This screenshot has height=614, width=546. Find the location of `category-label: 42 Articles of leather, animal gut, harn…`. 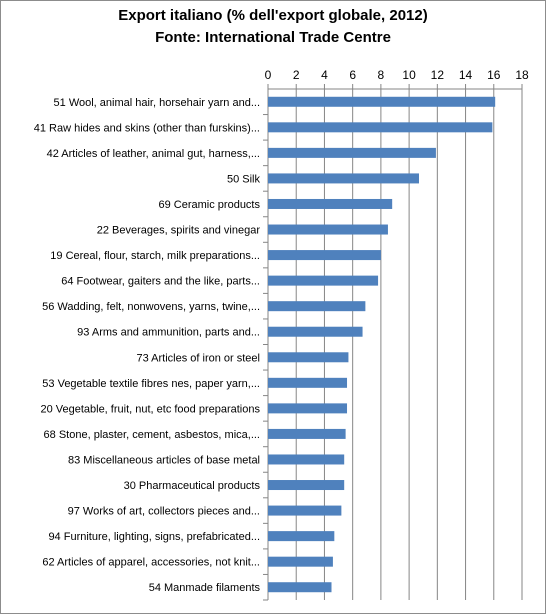

category-label: 42 Articles of leather, animal gut, harn… is located at coordinates (153, 154).